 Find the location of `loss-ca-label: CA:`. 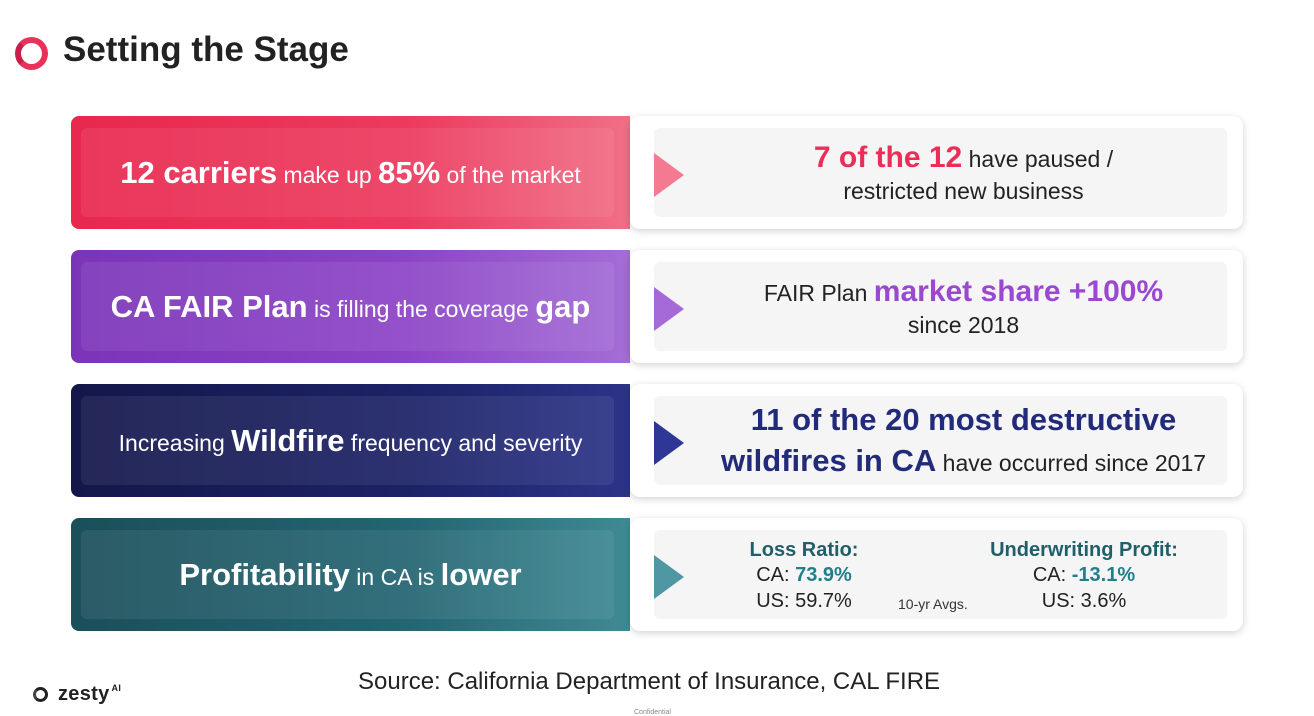

loss-ca-label: CA: is located at coordinates (776, 575).